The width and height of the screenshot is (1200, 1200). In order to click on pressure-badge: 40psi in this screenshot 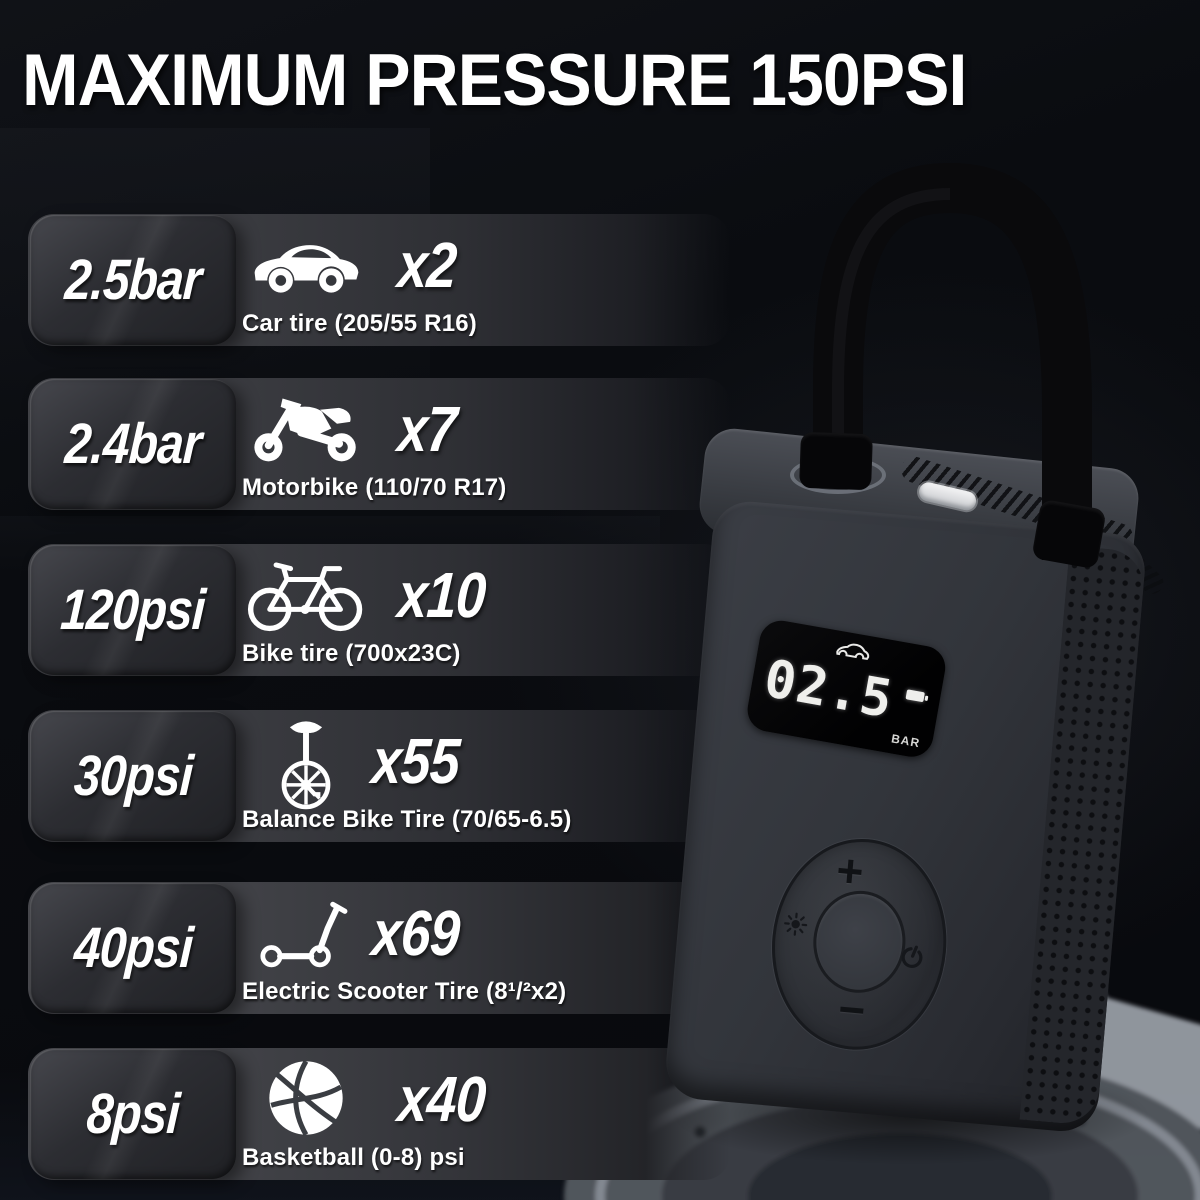, I will do `click(133, 948)`.